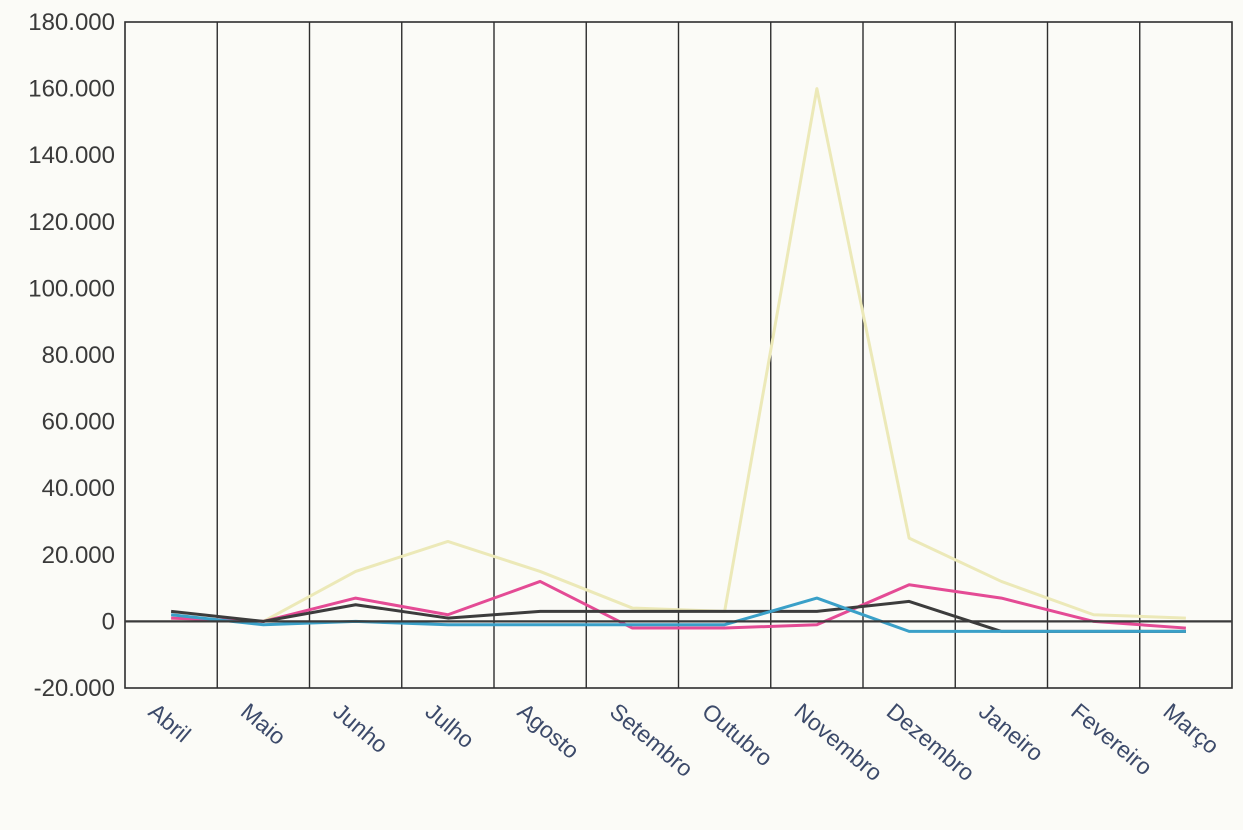  I want to click on series-line, so click(678, 604).